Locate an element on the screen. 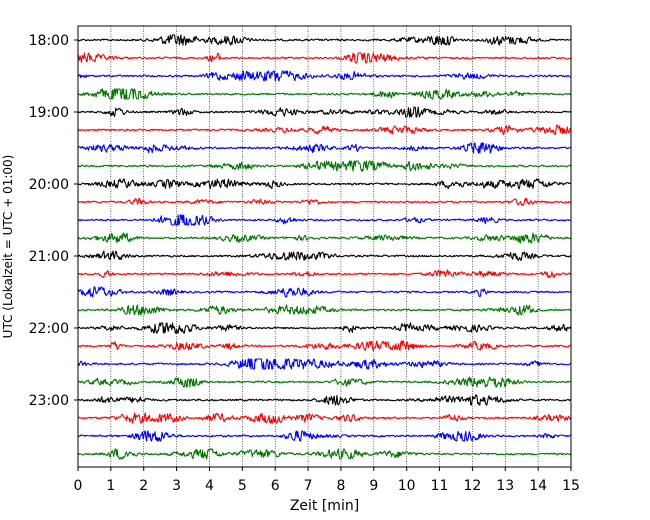  x-tick-label: 2 is located at coordinates (143, 486).